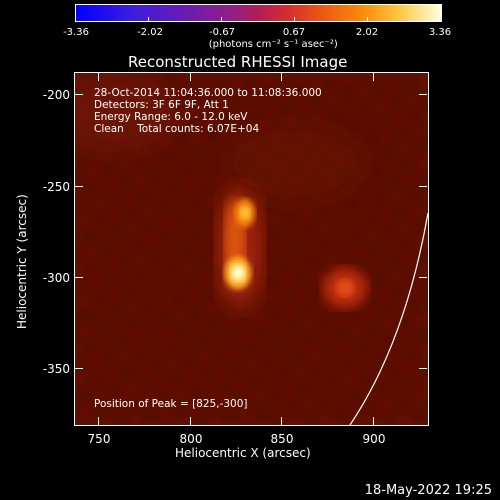 The image size is (500, 500). I want to click on x-tick-label: 900, so click(374, 439).